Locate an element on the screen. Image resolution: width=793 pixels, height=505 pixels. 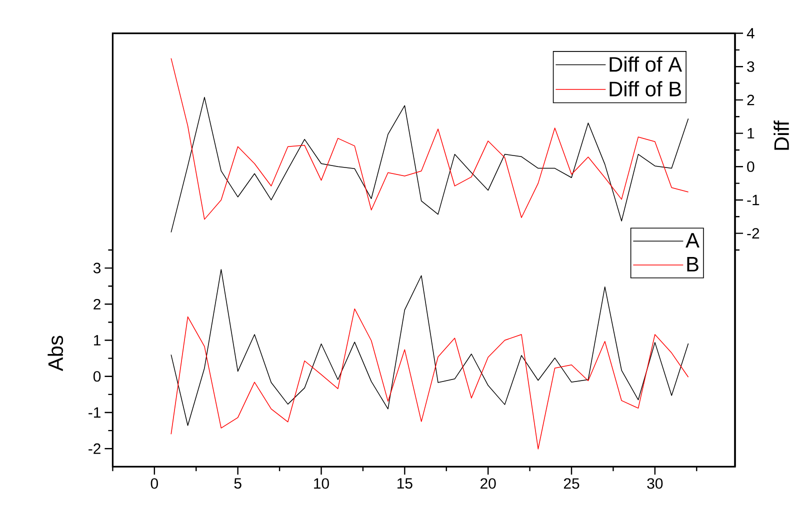
x-tick-label: 20 is located at coordinates (488, 483).